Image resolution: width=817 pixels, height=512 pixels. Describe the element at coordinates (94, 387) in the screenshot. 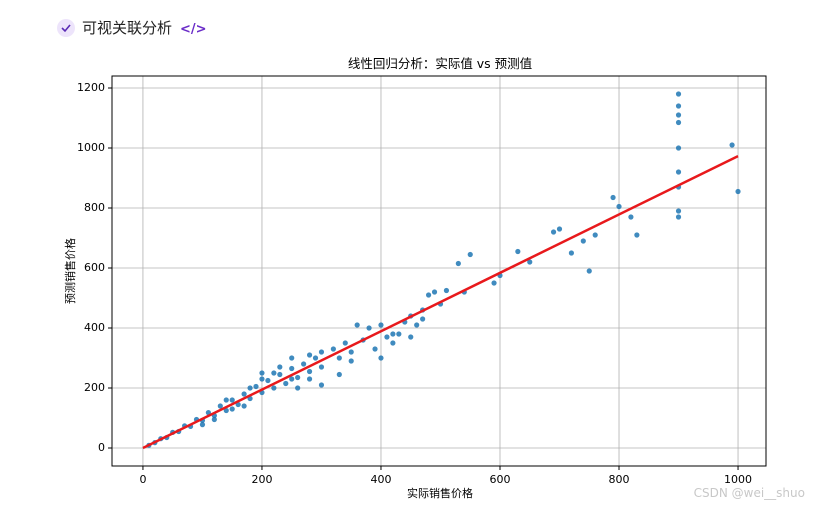

I see `y-tick-label: 200` at that location.